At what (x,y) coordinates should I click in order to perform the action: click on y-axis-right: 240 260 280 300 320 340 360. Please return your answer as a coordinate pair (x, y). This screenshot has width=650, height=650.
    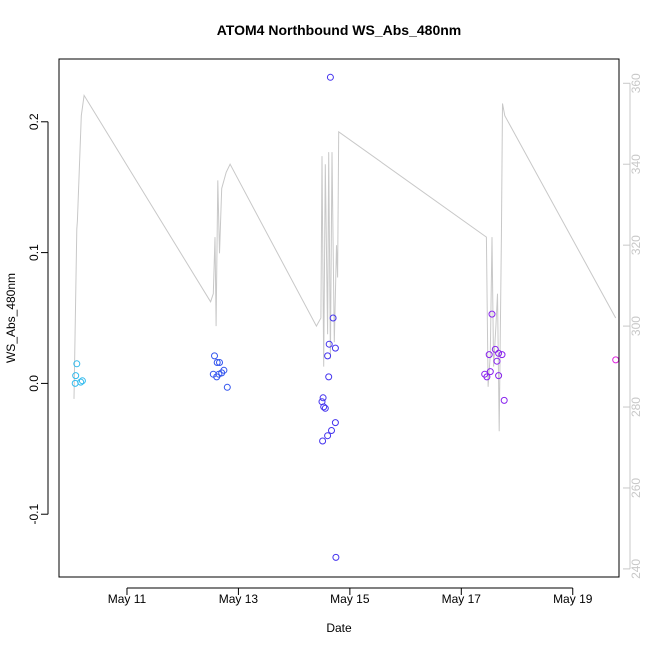
    Looking at the image, I should click on (633, 326).